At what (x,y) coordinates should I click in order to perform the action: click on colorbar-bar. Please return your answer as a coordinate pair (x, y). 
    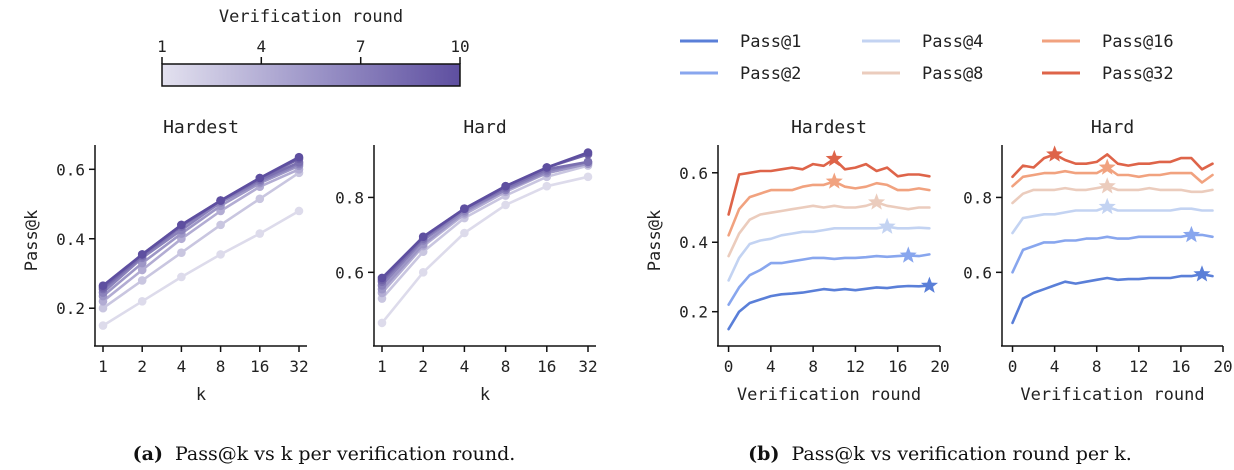
    Looking at the image, I should click on (311, 75).